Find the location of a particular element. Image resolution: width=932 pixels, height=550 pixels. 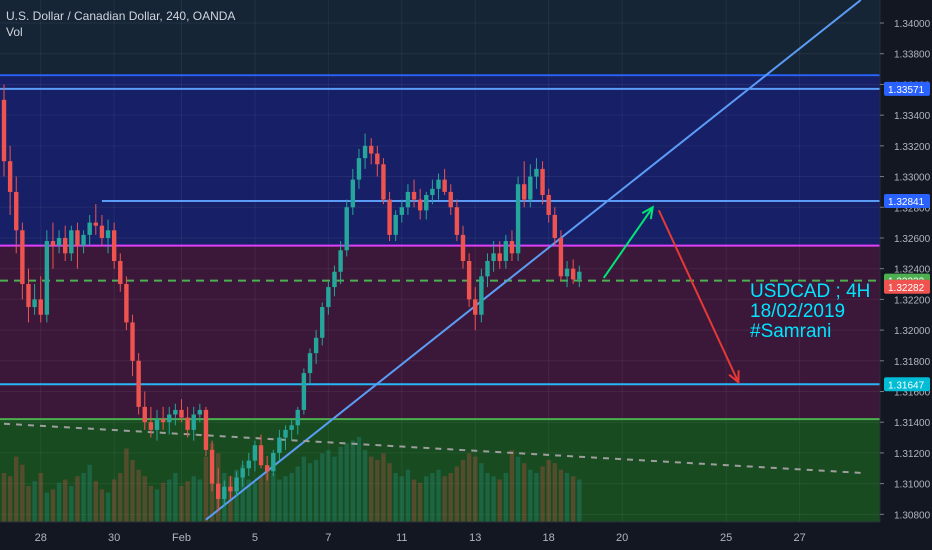

price-tick-label: 1.31600 is located at coordinates (912, 393).